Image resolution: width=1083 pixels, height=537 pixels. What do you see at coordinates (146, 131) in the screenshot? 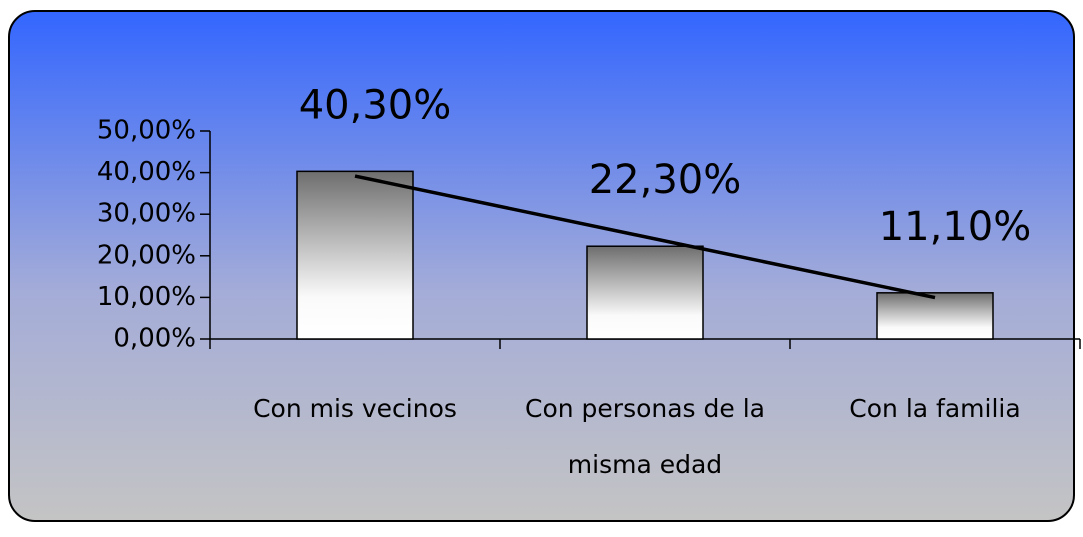
I see `y-tick-label: 50,00%` at bounding box center [146, 131].